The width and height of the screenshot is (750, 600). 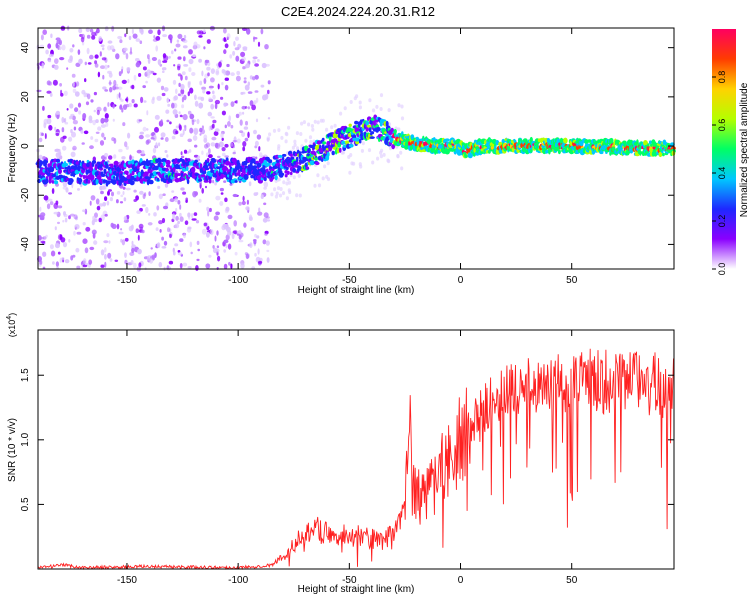 What do you see at coordinates (722, 77) in the screenshot?
I see `colorbar-tick-label: 0.8` at bounding box center [722, 77].